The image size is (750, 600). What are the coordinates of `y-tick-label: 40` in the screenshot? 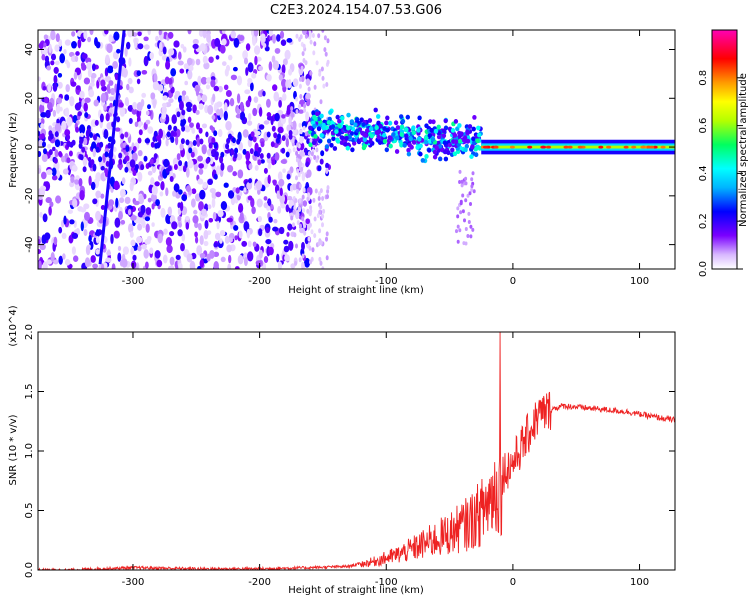 It's located at (29, 49).